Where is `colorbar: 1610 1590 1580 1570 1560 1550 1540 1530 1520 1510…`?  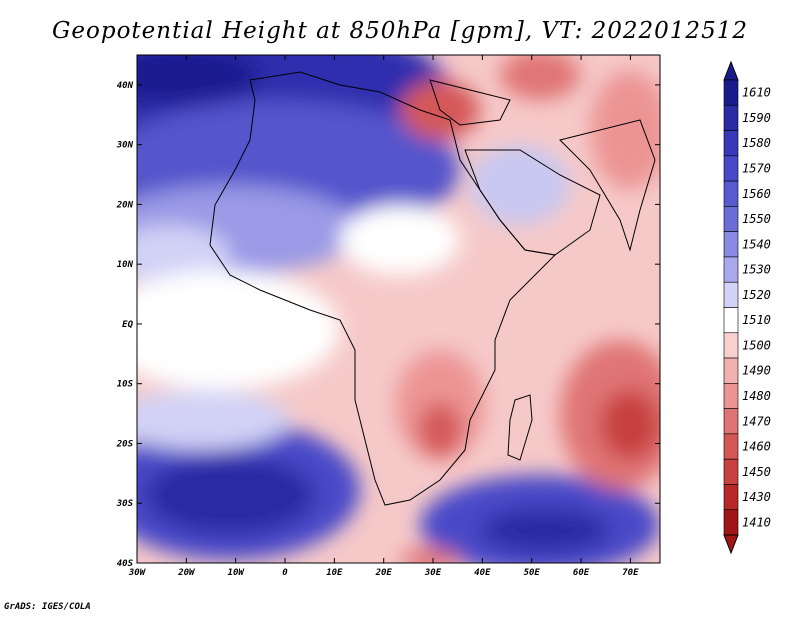
colorbar: 1610 1590 1580 1570 1560 1550 1540 1530 1520 1510… is located at coordinates (747, 307).